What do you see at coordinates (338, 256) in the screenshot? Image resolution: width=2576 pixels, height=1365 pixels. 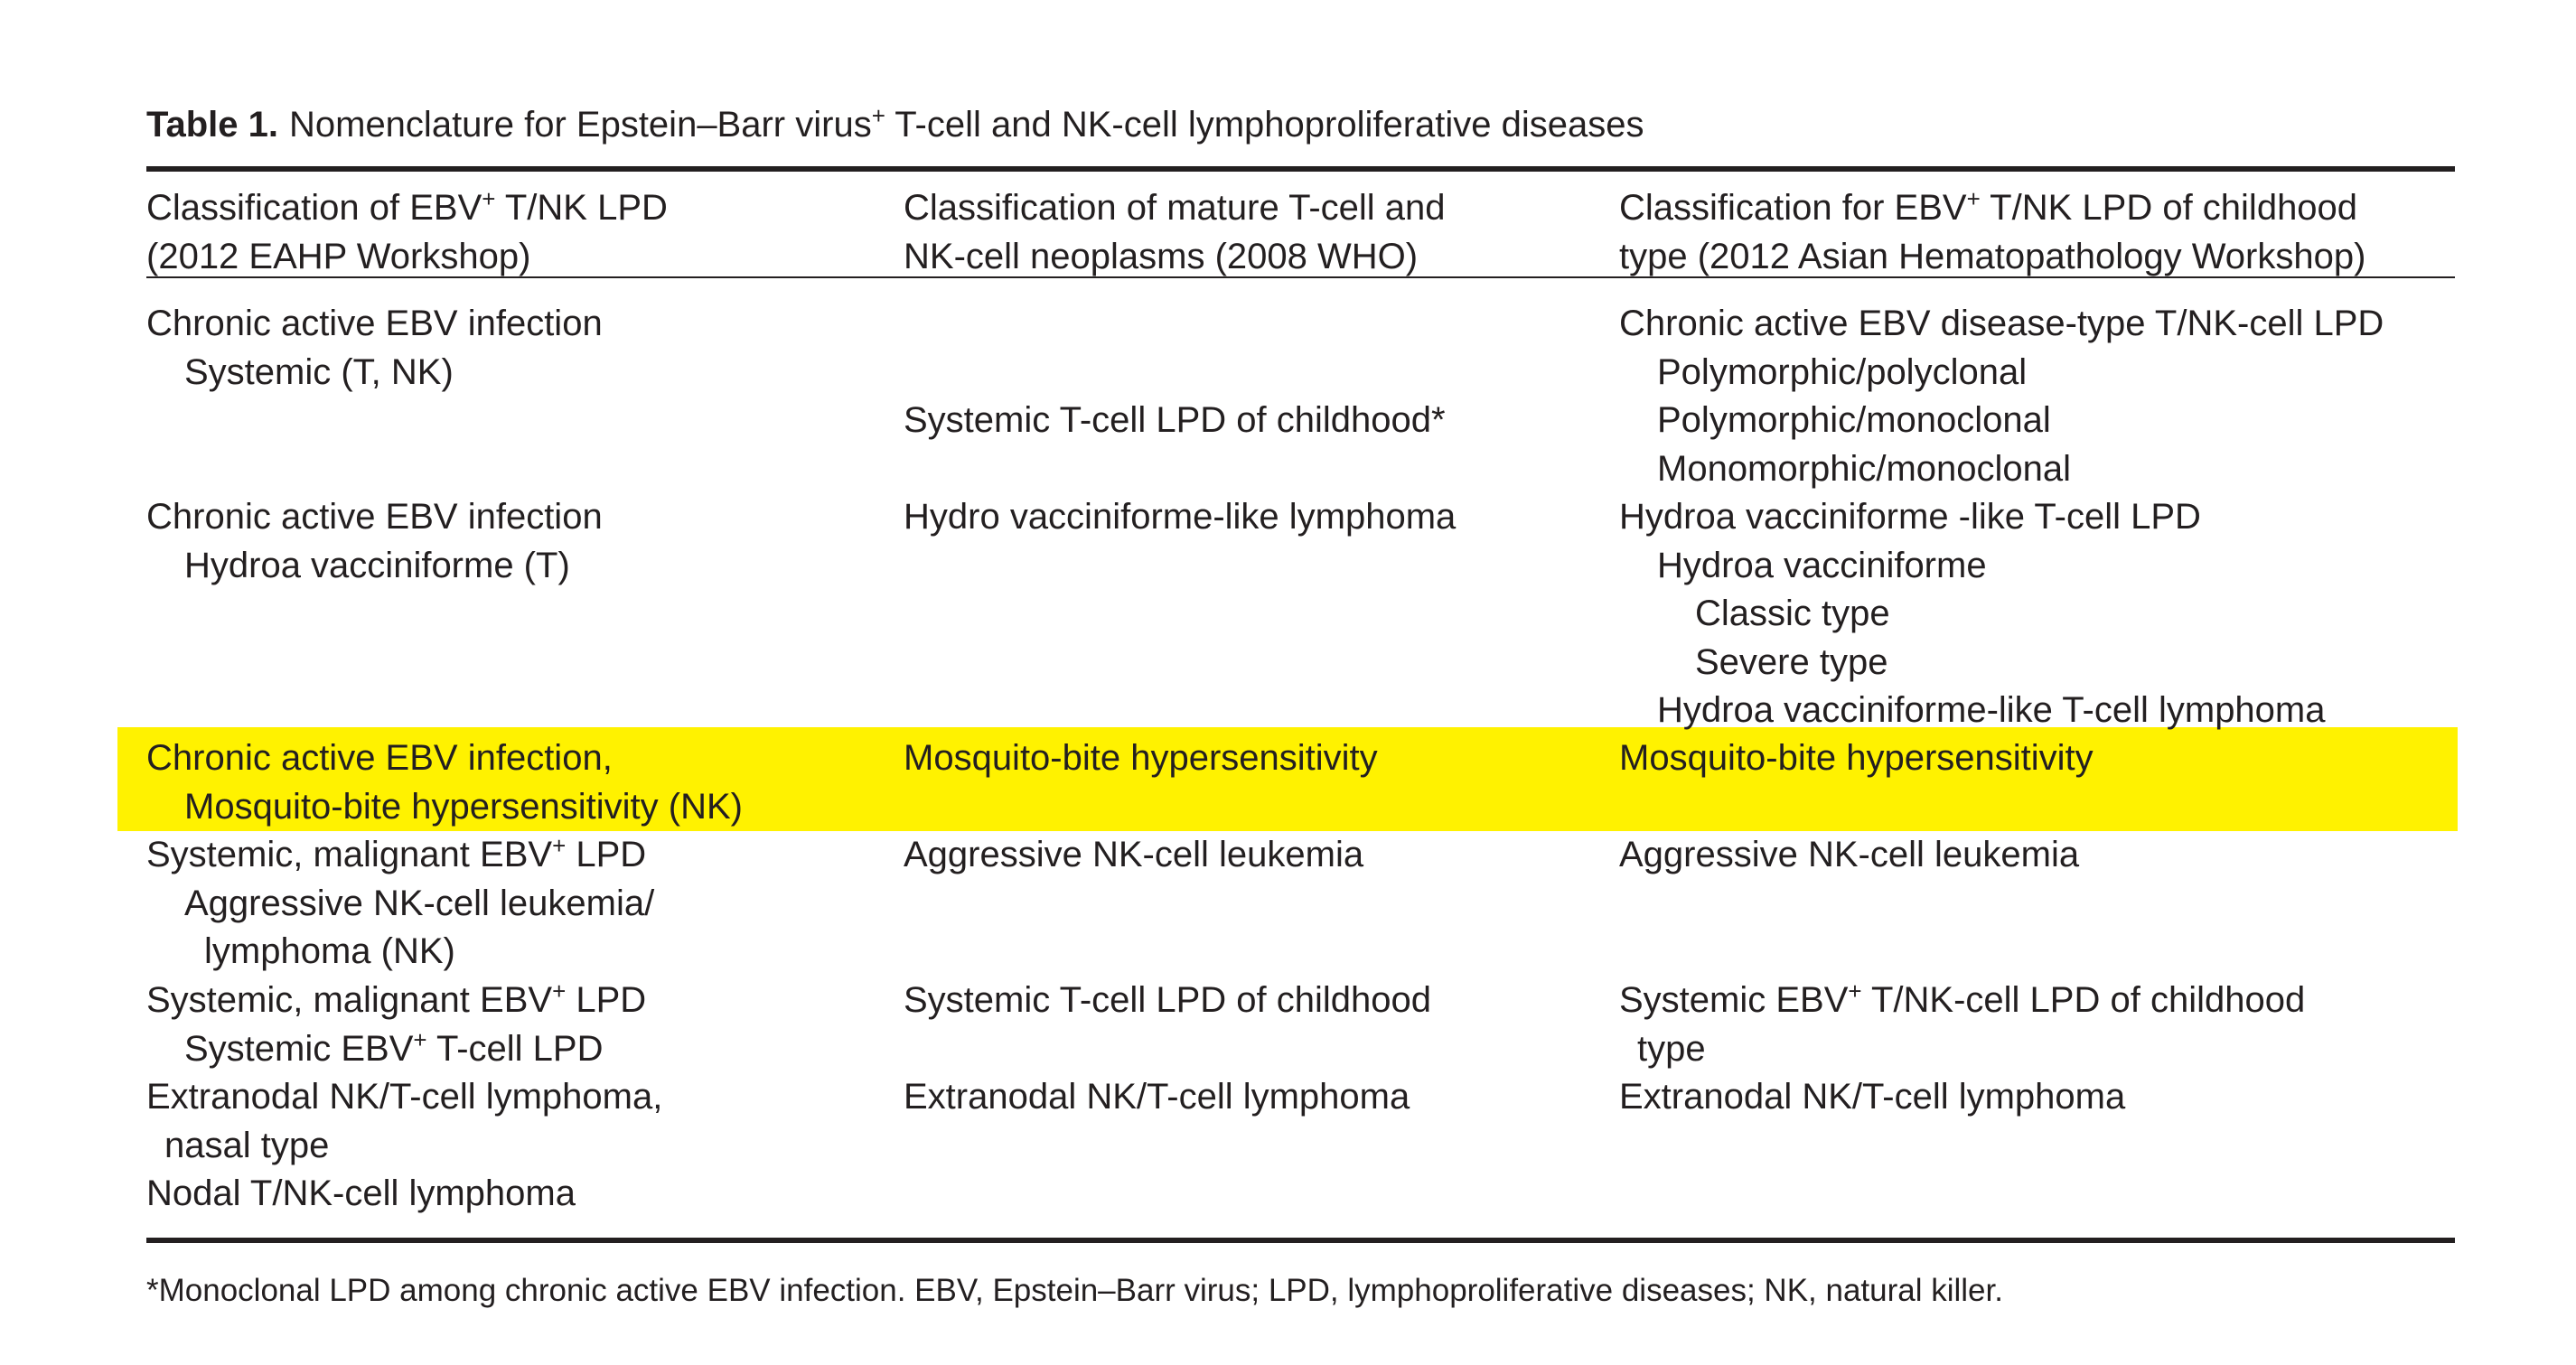 I see `header-text: (2012 EAHP Workshop)` at bounding box center [338, 256].